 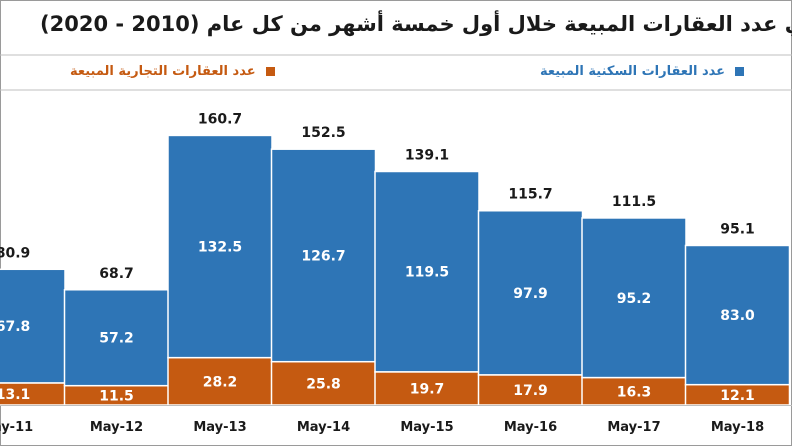 I want to click on label-total-May-13: 160.7, so click(x=220, y=119).